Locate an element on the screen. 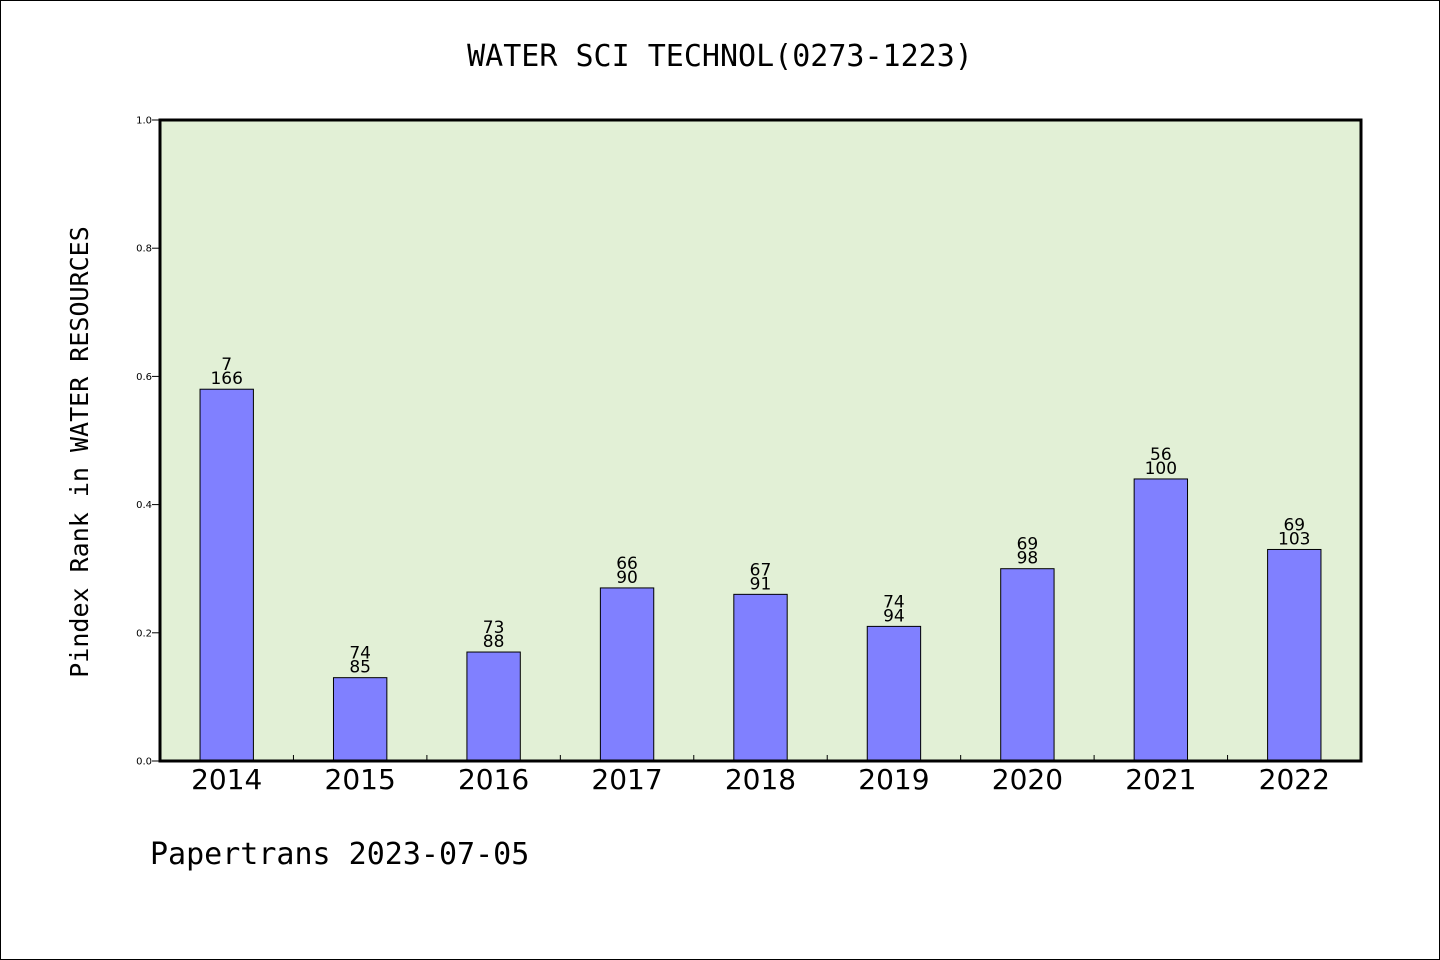  y-axis-label: Pindex Rank in WATER RESOURCES is located at coordinates (79, 452).